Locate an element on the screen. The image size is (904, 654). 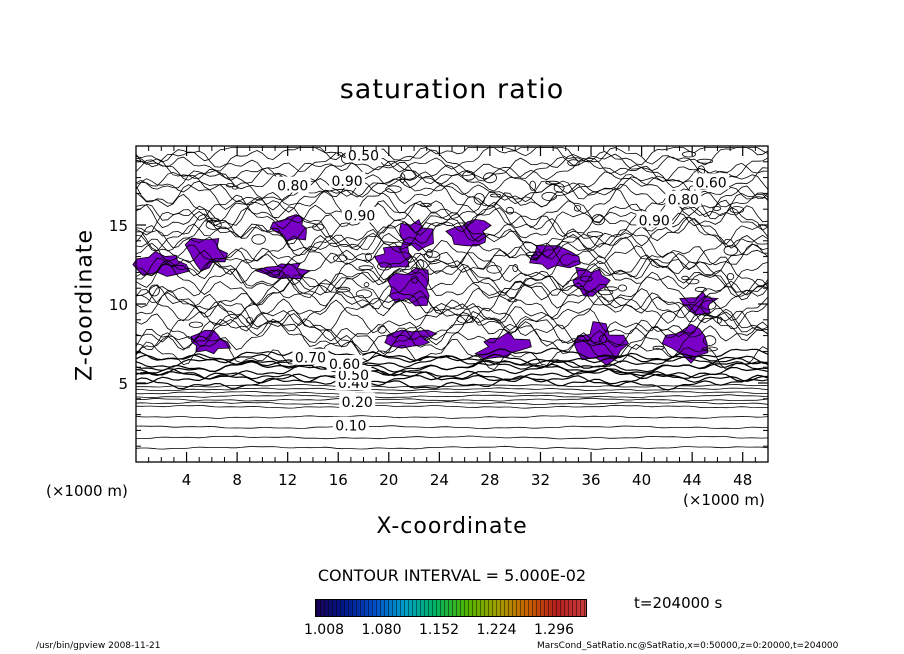
x-tick-label: 20 is located at coordinates (388, 480).